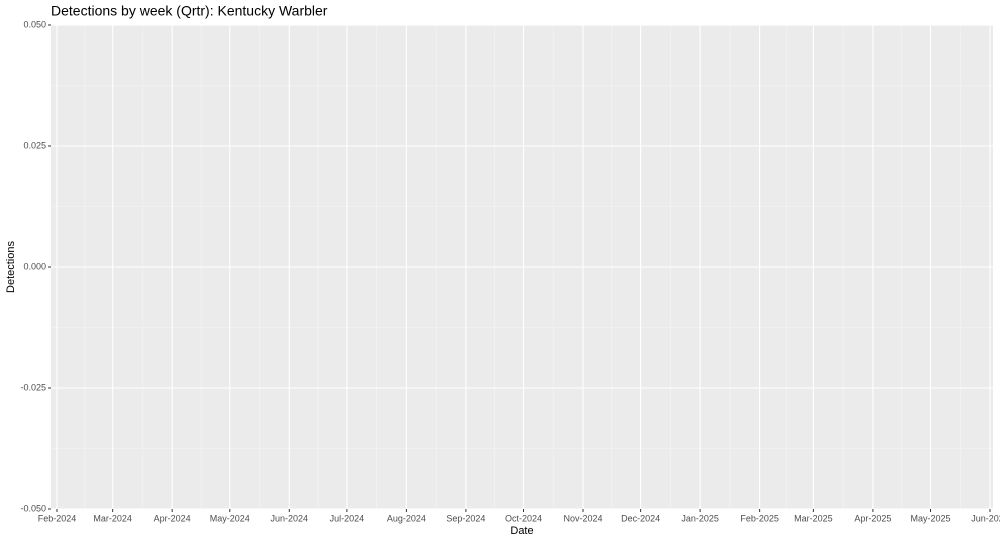 The image size is (1000, 543). I want to click on x-tick-label: Dec-2024, so click(640, 518).